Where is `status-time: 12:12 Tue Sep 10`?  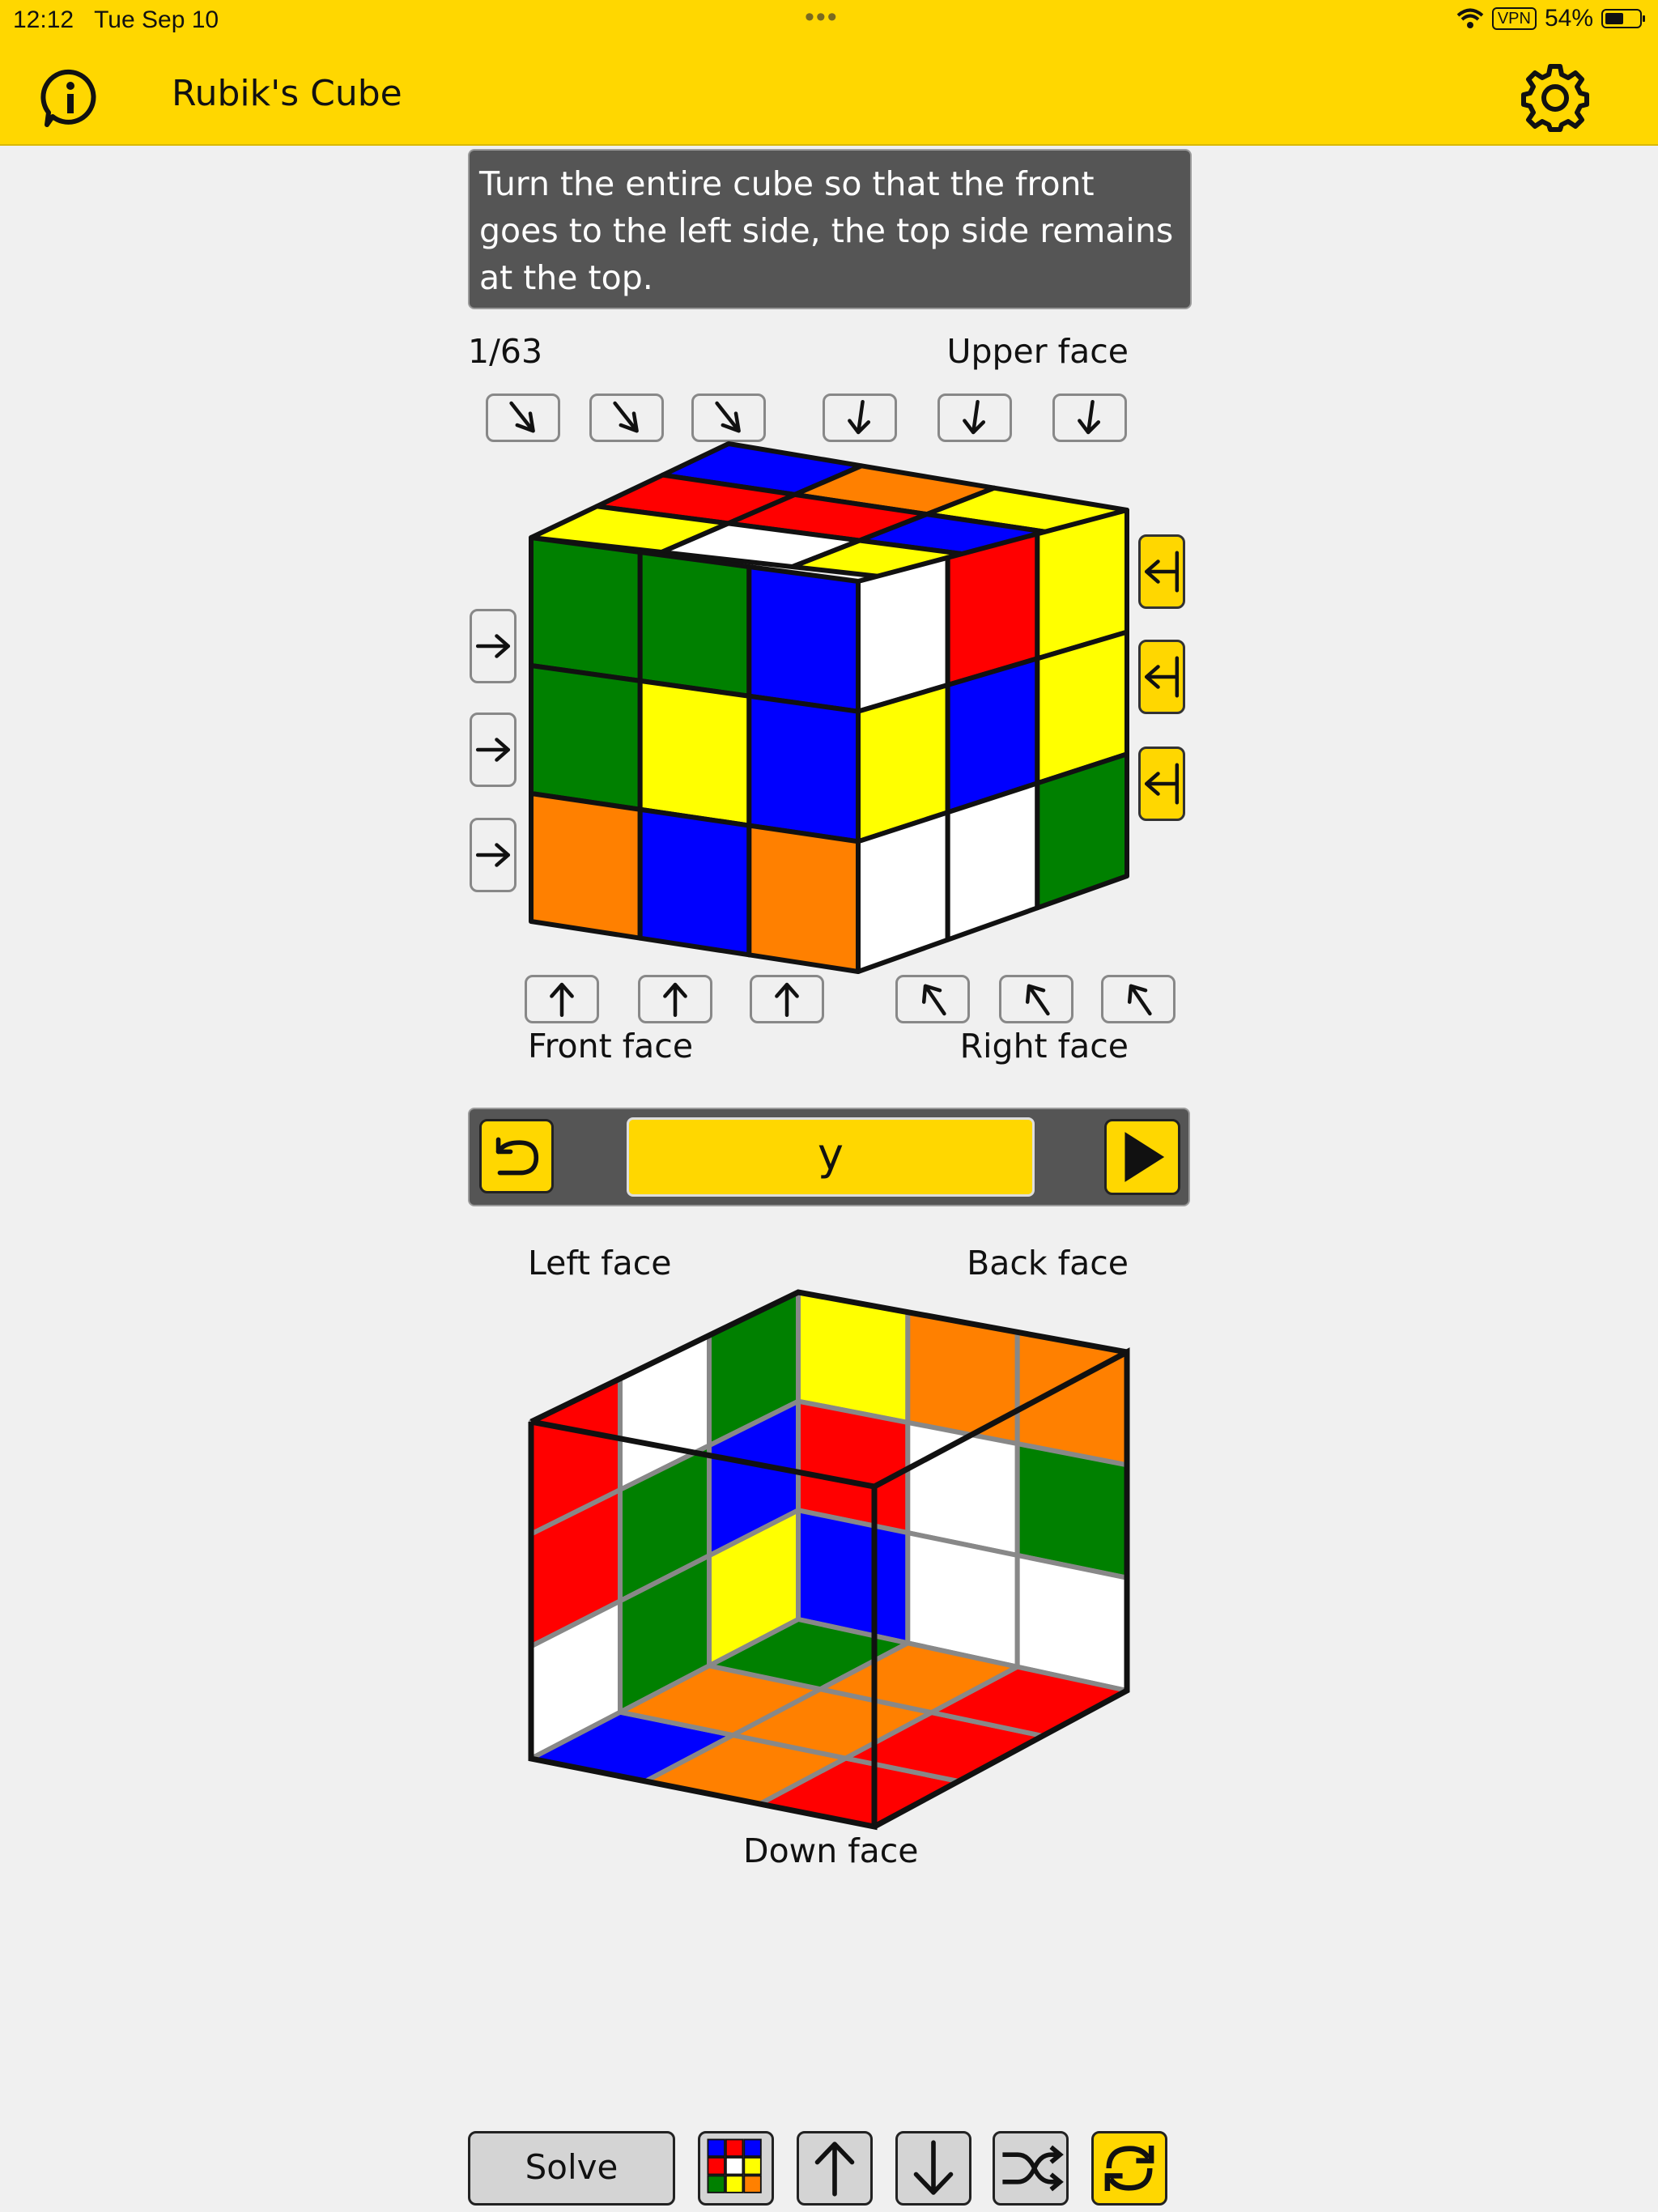 status-time: 12:12 Tue Sep 10 is located at coordinates (116, 19).